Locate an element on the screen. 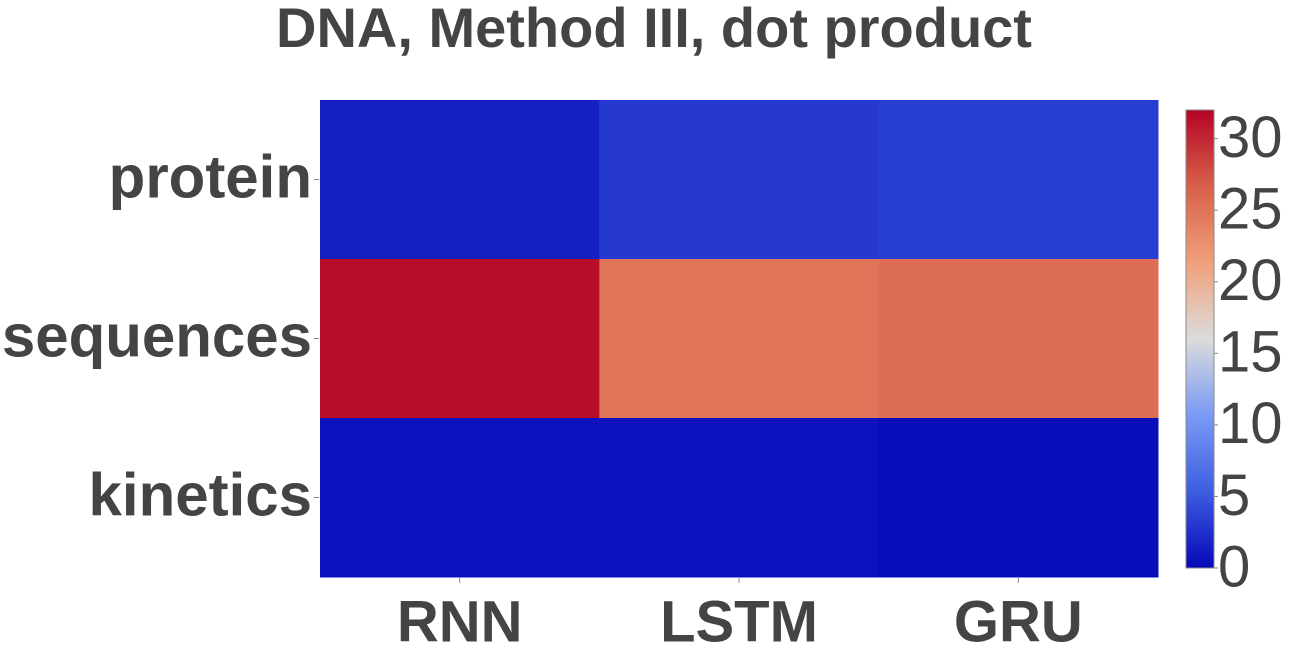 The height and width of the screenshot is (658, 1307). x-tick-label: LSTM is located at coordinates (739, 621).